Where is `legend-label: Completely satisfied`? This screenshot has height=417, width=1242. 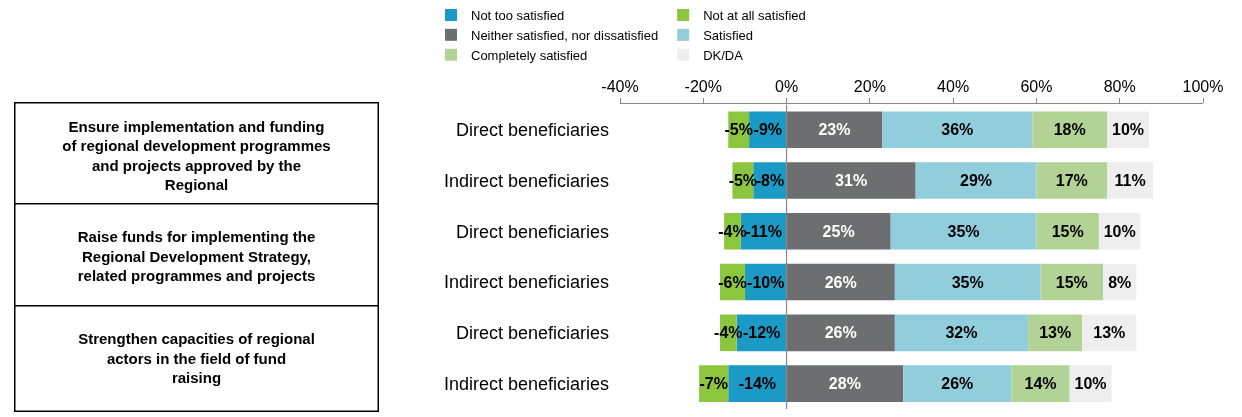 legend-label: Completely satisfied is located at coordinates (529, 55).